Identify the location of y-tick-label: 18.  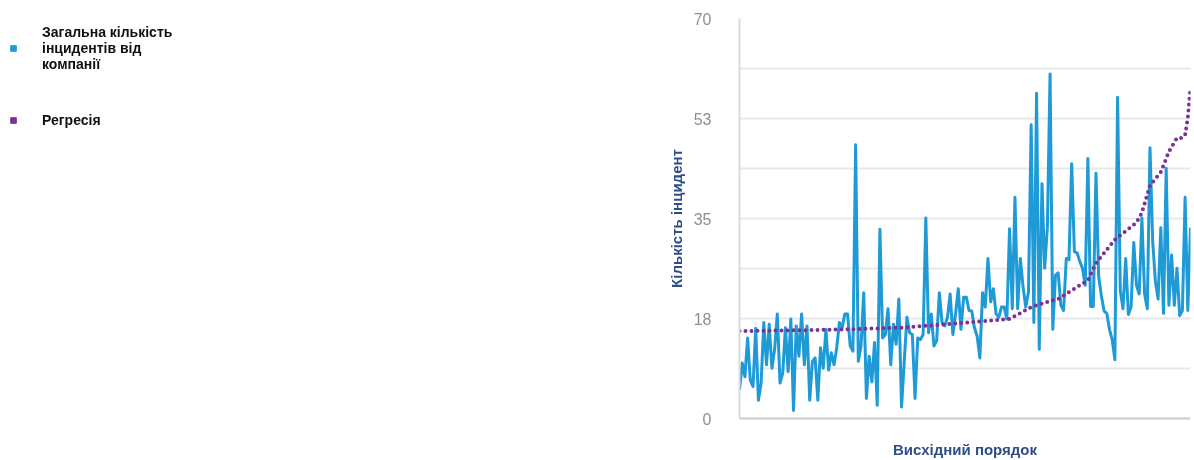
(702, 319).